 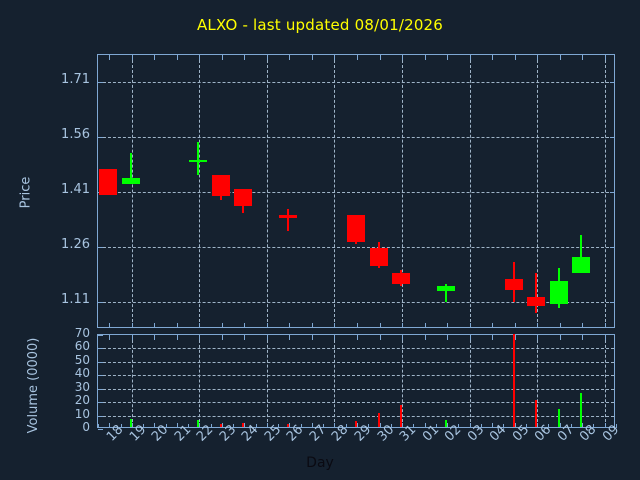 What do you see at coordinates (75, 299) in the screenshot?
I see `price-tick-label: 1.11` at bounding box center [75, 299].